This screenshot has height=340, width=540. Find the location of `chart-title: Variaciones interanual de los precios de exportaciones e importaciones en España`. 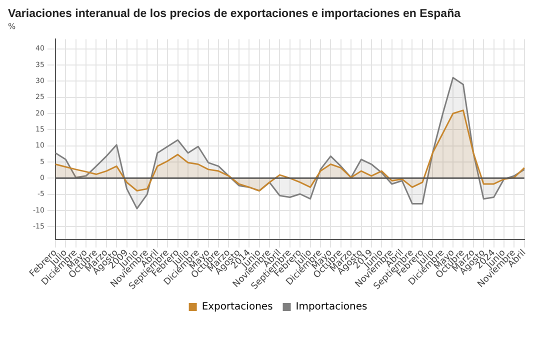

chart-title: Variaciones interanual de los precios de exportaciones e importaciones en España is located at coordinates (235, 14).